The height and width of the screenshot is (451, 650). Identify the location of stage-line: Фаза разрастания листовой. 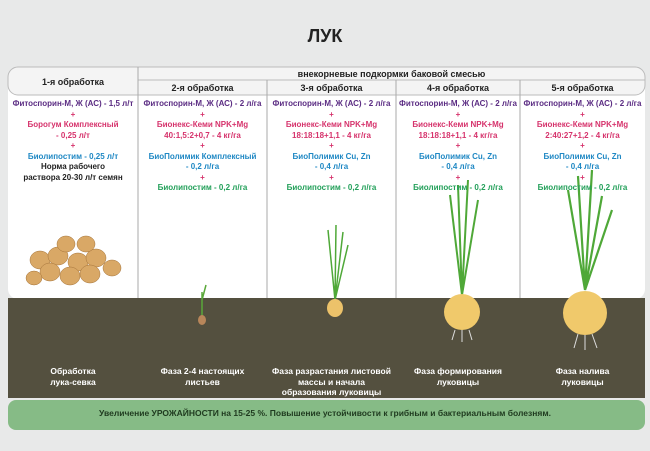
(331, 371).